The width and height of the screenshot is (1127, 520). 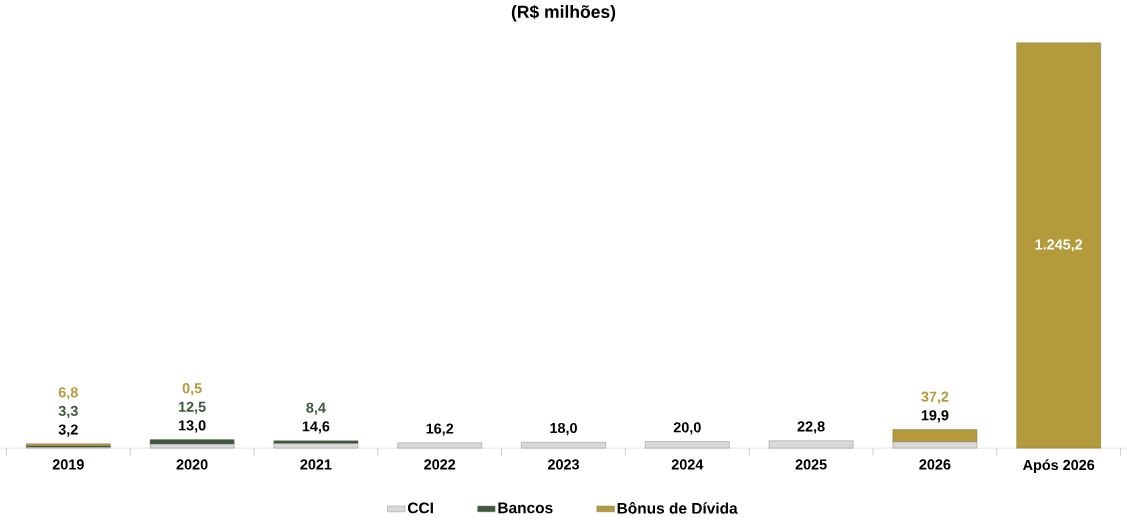 I want to click on data-label: 3,2, so click(x=68, y=430).